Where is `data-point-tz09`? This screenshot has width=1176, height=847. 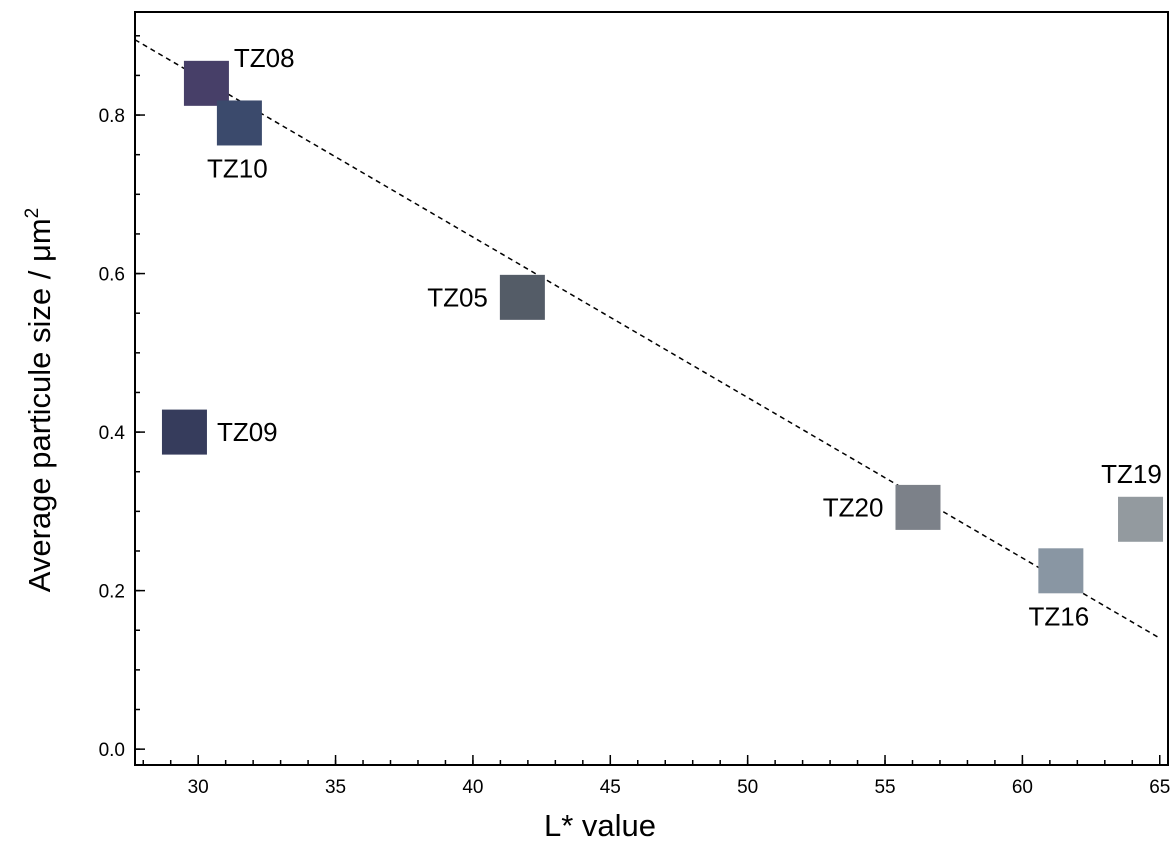
data-point-tz09 is located at coordinates (184, 432).